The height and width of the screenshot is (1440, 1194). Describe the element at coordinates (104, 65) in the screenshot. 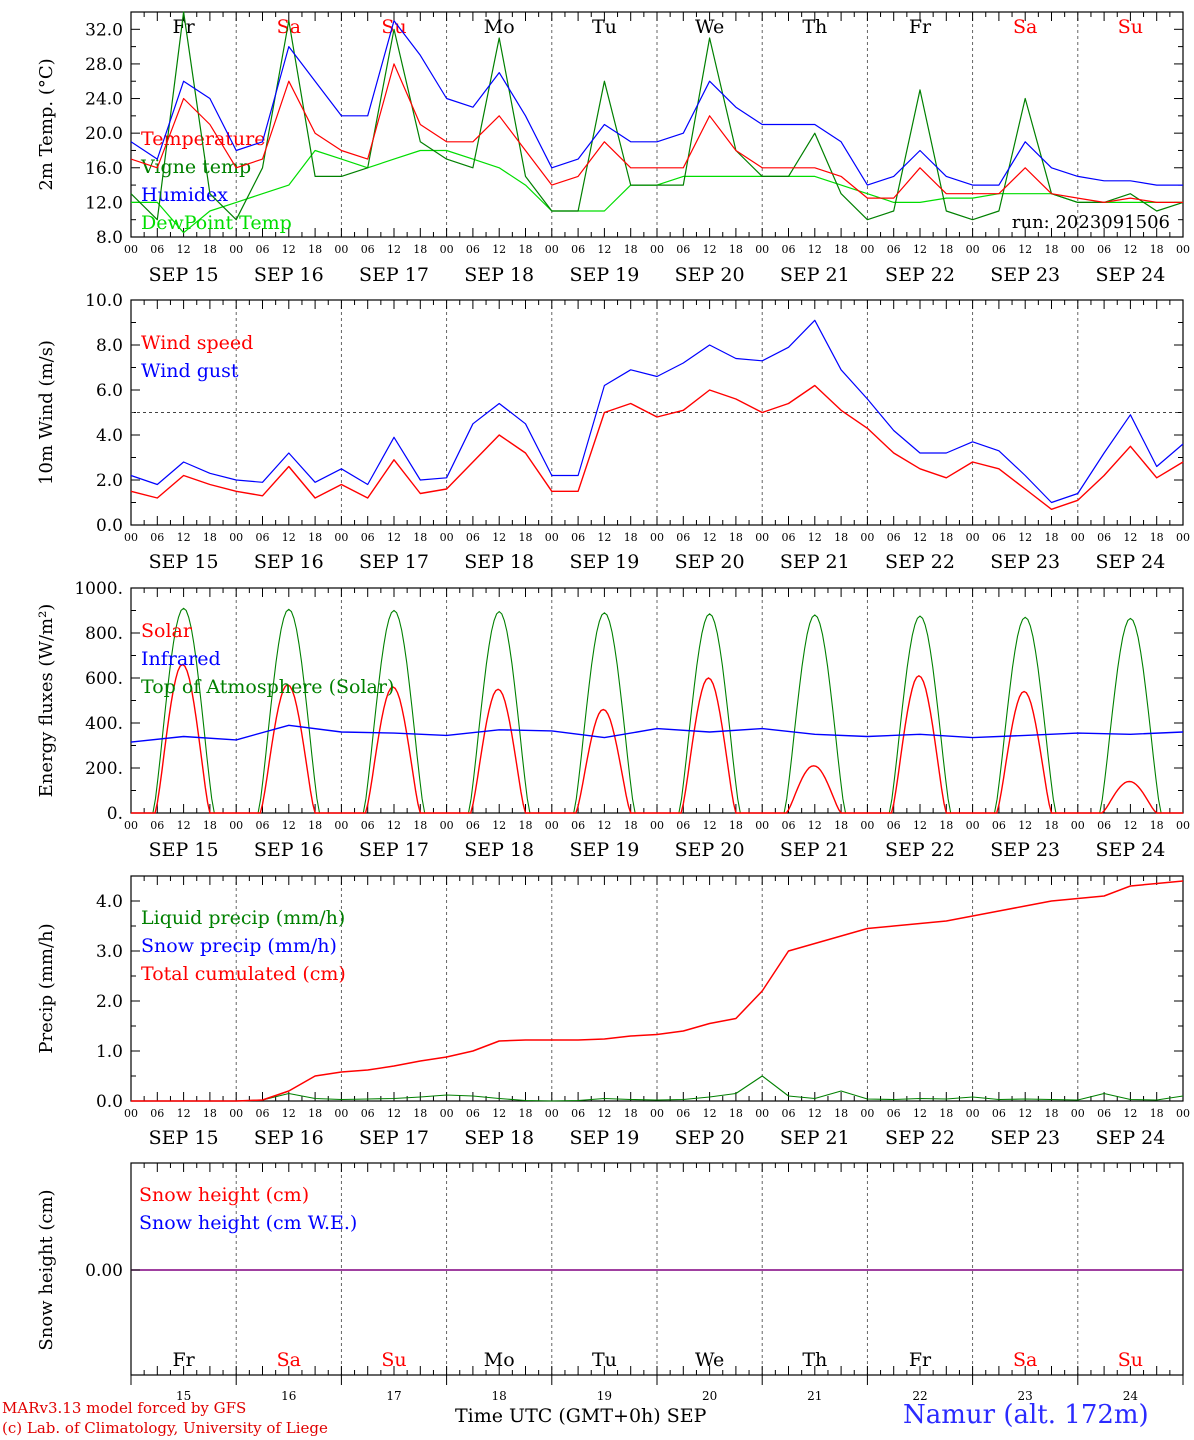

I see `y-tick-label: 28.0` at that location.